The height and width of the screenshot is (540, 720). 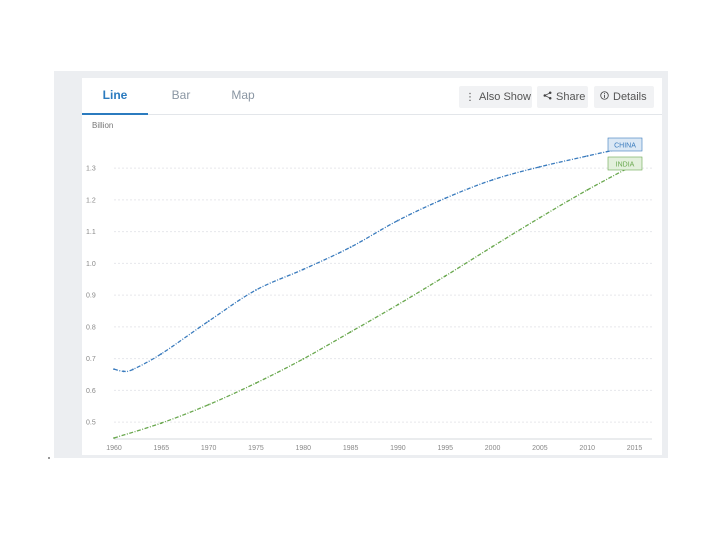 I want to click on info-icon, so click(x=604, y=98).